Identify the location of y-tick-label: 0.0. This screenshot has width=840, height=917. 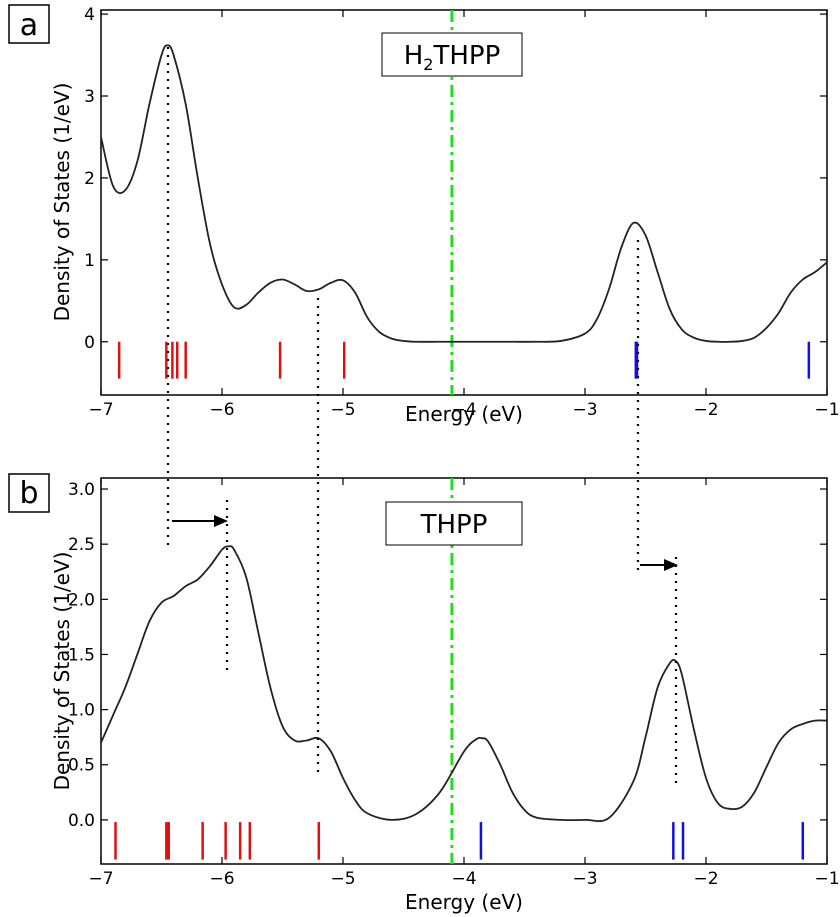
(81, 821).